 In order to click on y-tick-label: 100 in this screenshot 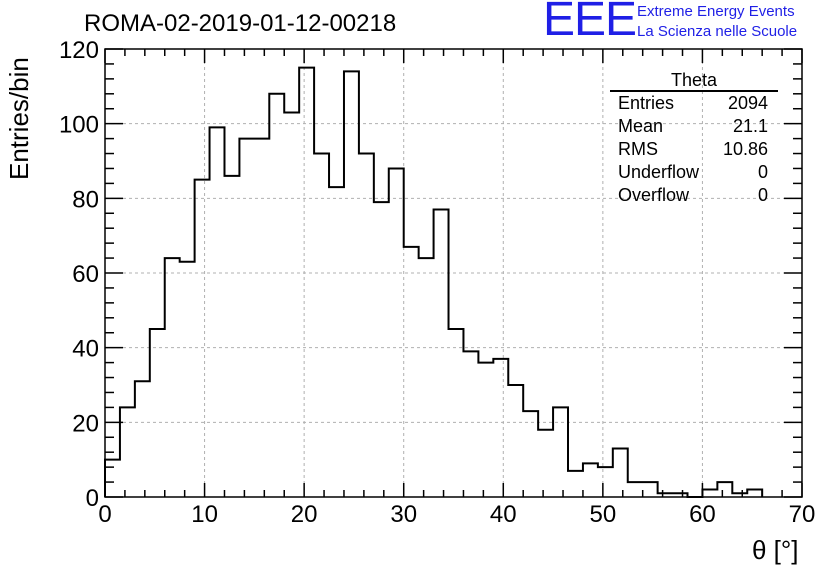, I will do `click(79, 125)`.